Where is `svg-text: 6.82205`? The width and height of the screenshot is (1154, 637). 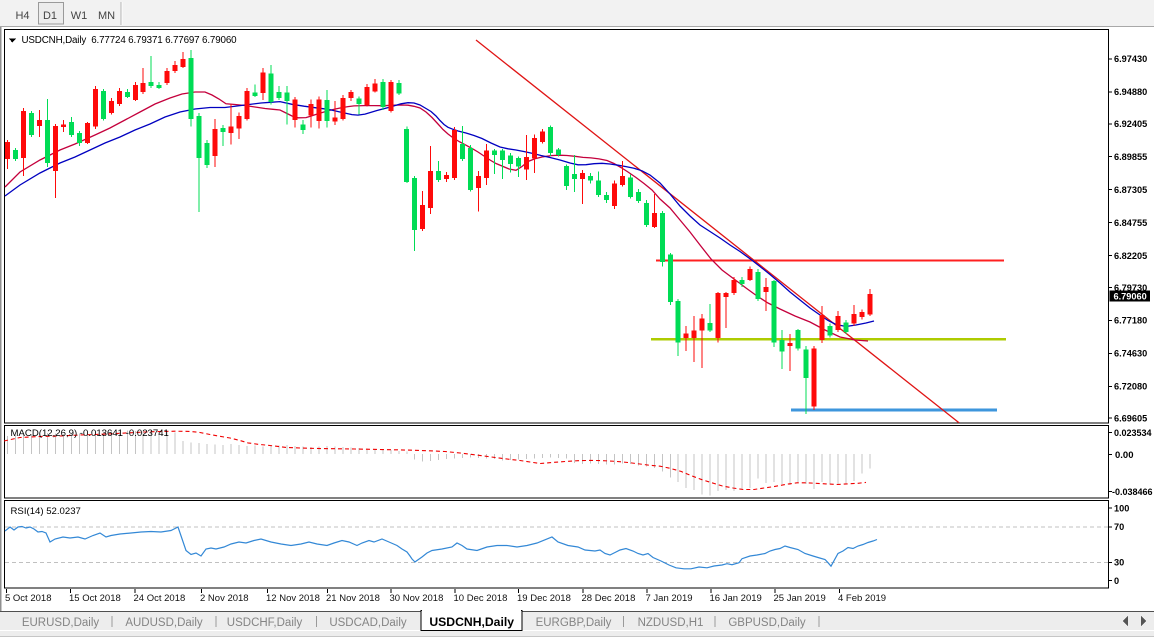 svg-text: 6.82205 is located at coordinates (1130, 256).